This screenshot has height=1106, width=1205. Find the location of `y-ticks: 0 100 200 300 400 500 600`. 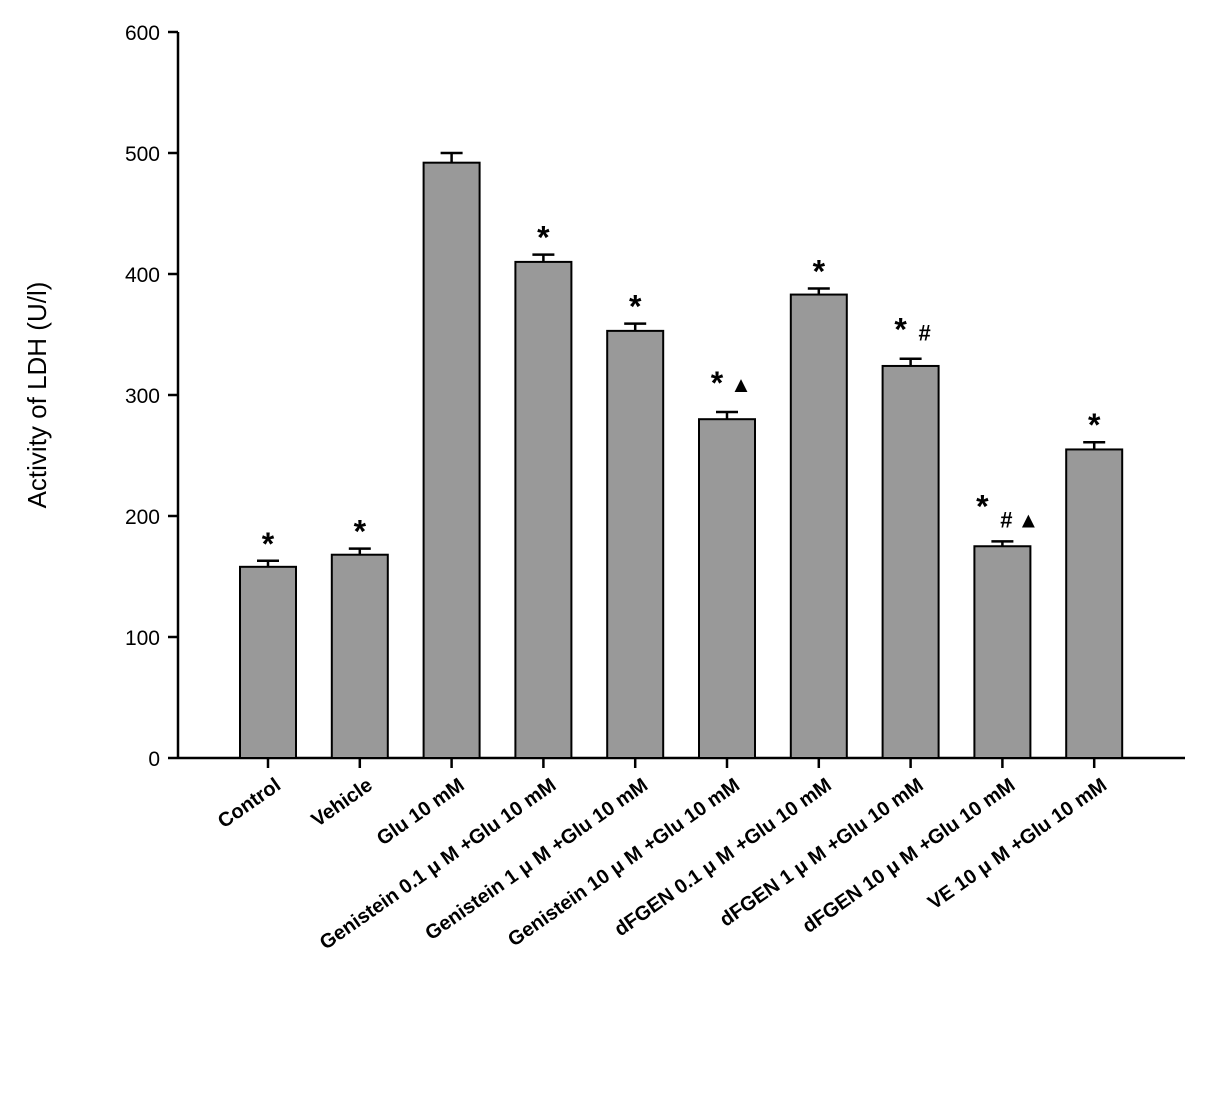

y-ticks: 0 100 200 300 400 500 600 is located at coordinates (151, 396).